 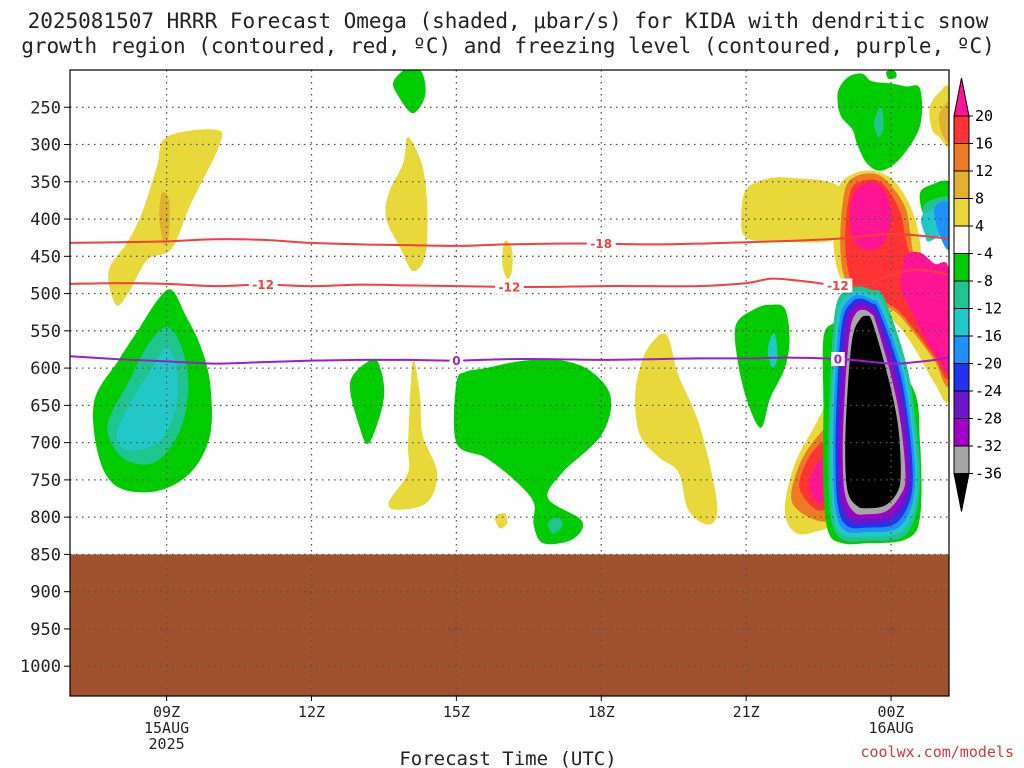 What do you see at coordinates (167, 744) in the screenshot?
I see `x-tick-label: 2025` at bounding box center [167, 744].